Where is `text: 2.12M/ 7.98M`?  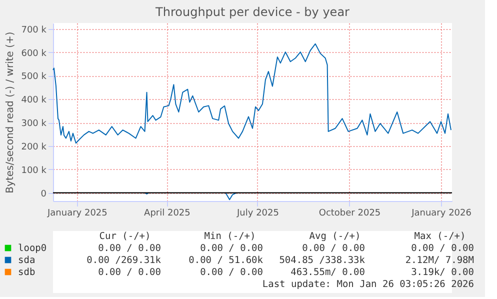 text: 2.12M/ 7.98M is located at coordinates (439, 260).